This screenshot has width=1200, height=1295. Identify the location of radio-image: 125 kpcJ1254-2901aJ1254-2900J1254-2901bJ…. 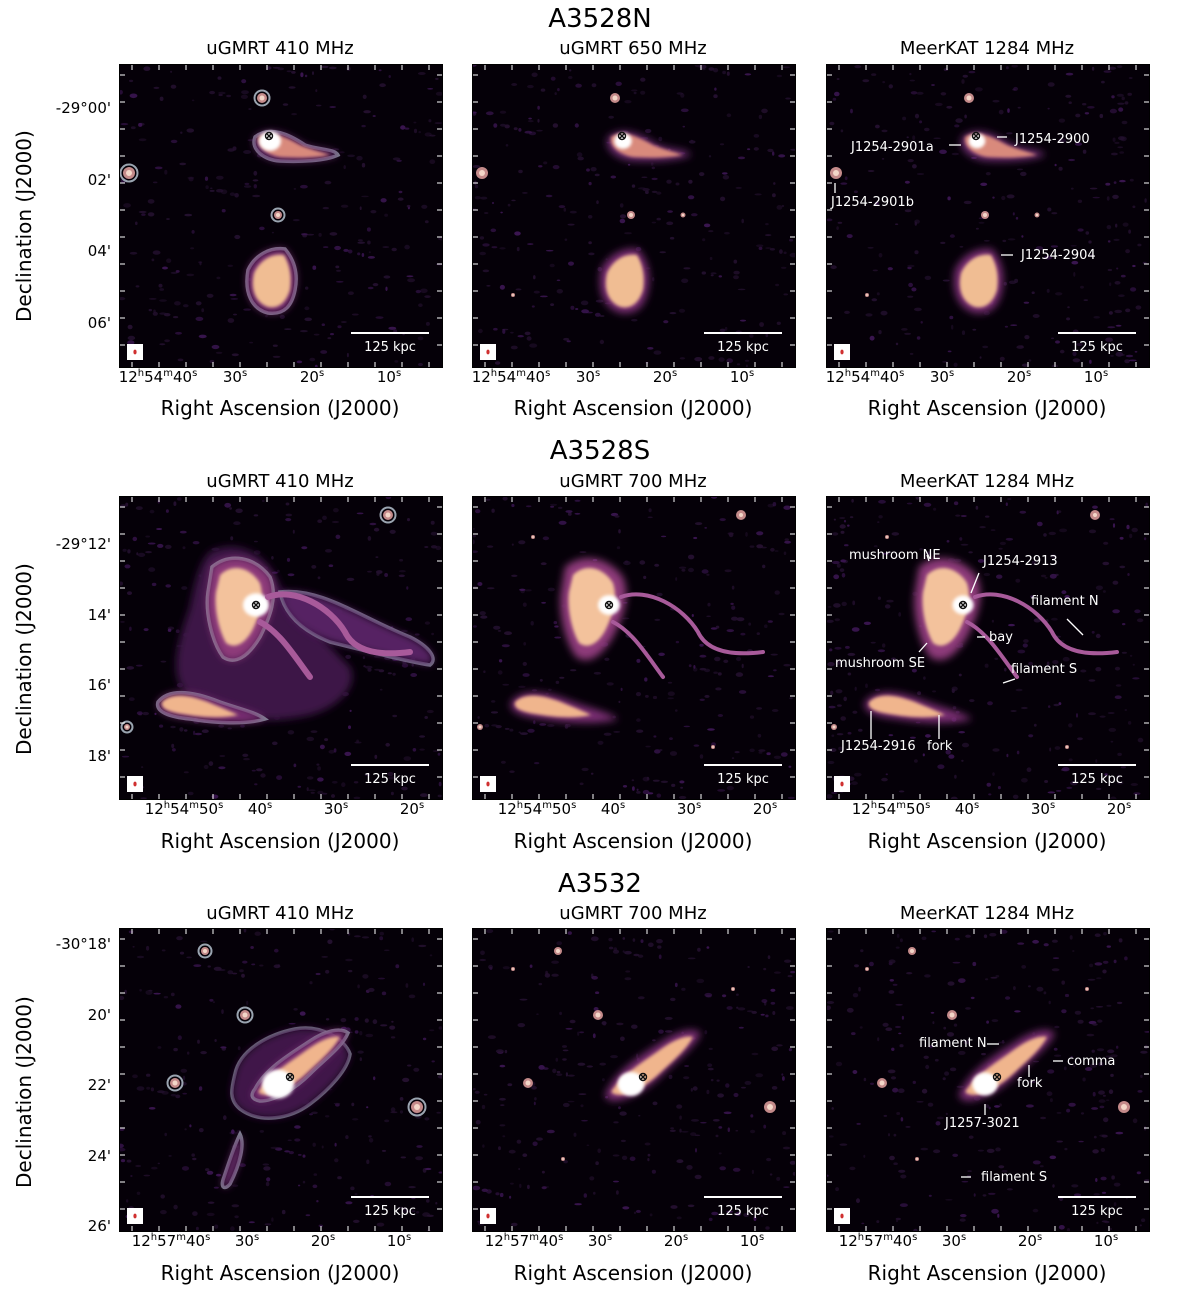
(988, 216).